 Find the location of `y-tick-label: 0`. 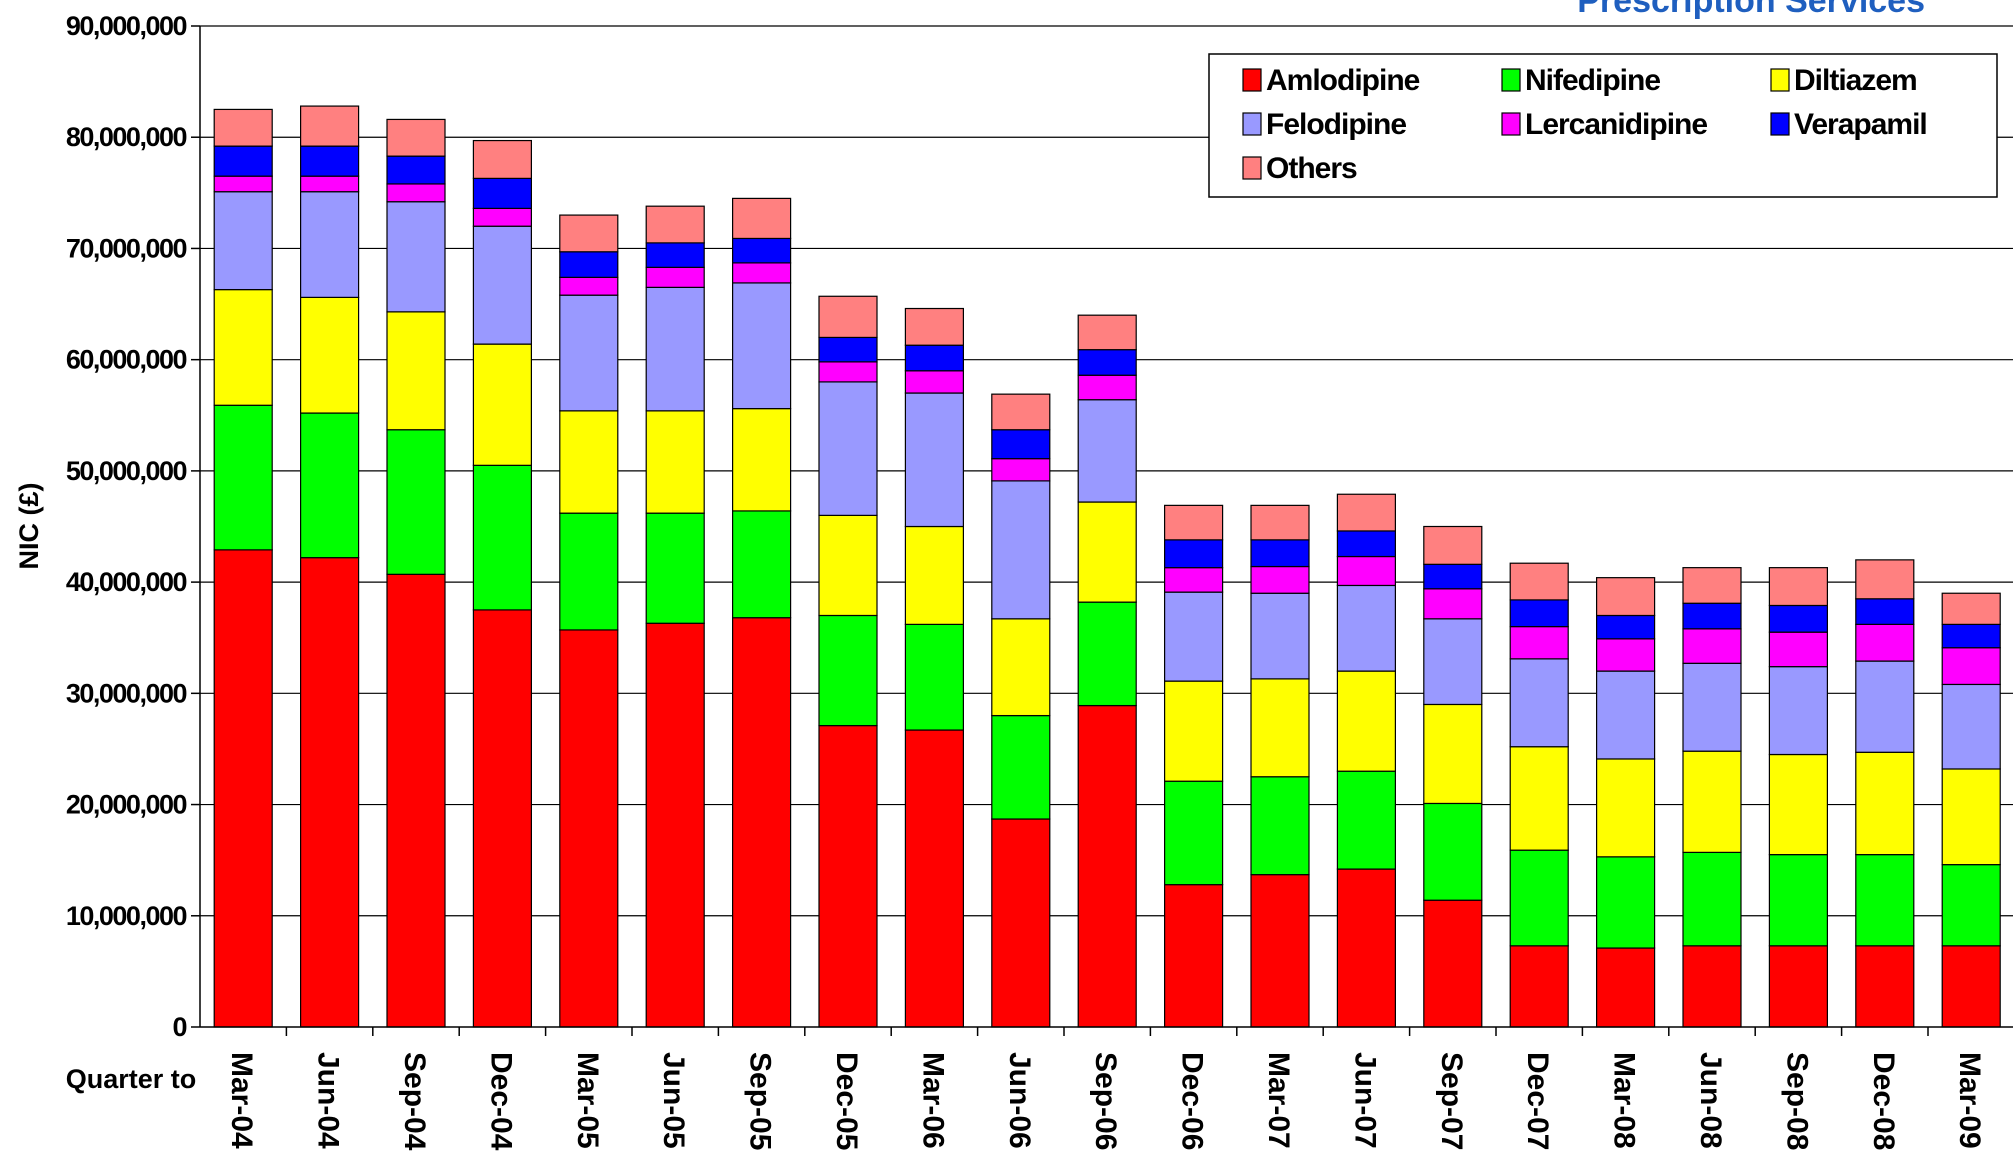

y-tick-label: 0 is located at coordinates (179, 1027).